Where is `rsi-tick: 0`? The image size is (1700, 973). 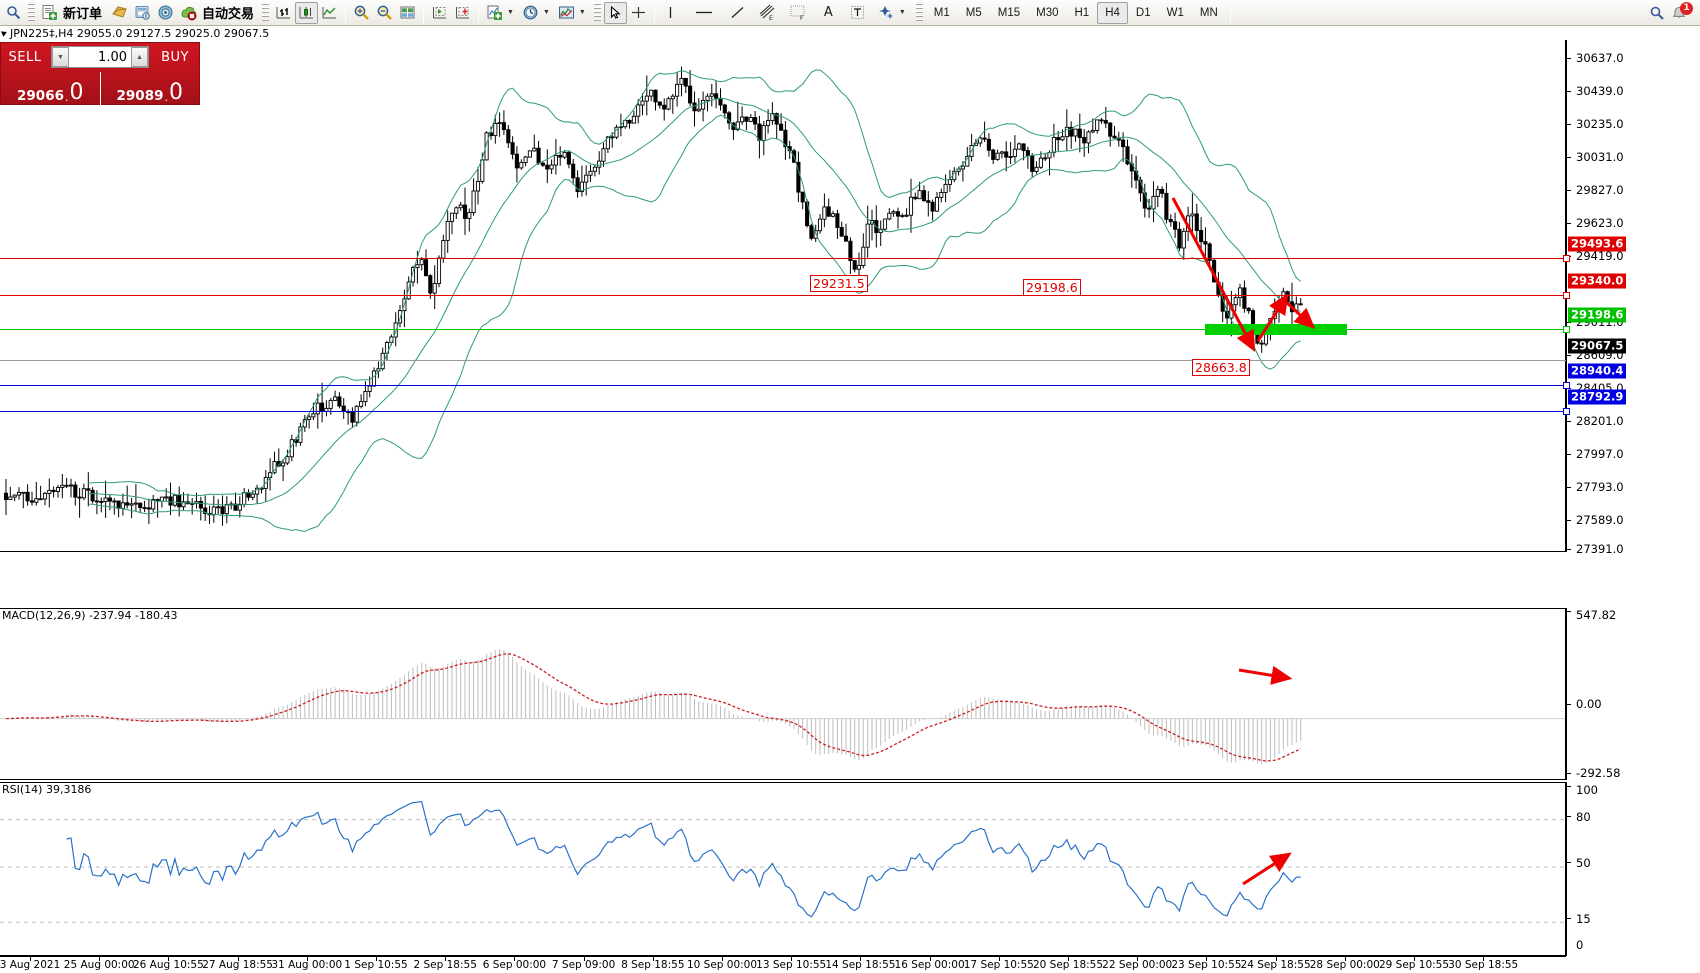
rsi-tick: 0 is located at coordinates (1580, 945).